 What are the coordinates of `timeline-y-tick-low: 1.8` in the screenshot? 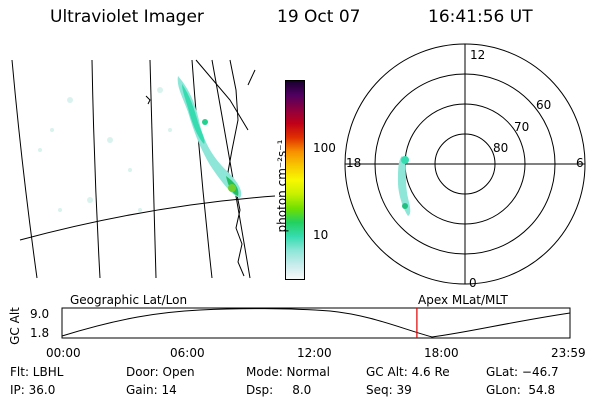 It's located at (40, 333).